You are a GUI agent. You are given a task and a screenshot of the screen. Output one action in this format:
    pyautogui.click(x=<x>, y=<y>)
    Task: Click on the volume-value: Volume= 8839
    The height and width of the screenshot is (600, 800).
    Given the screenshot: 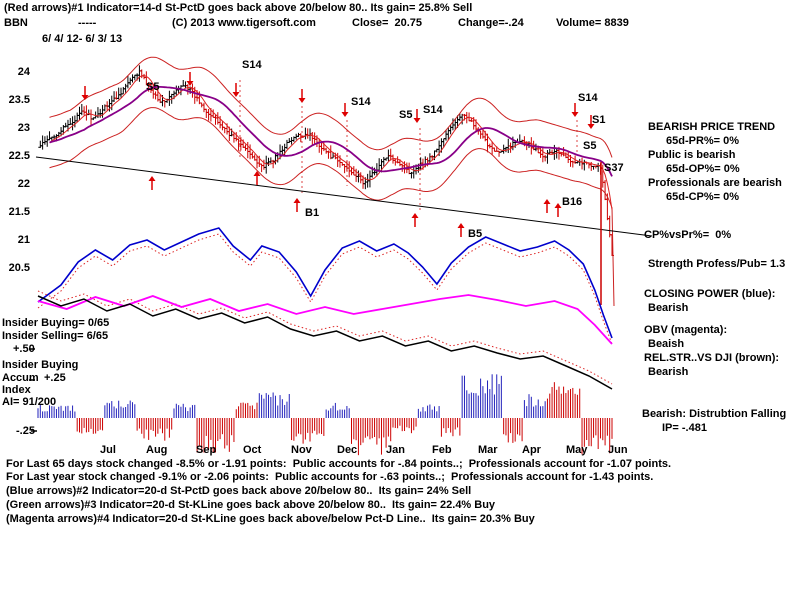 What is the action you would take?
    pyautogui.click(x=592, y=23)
    